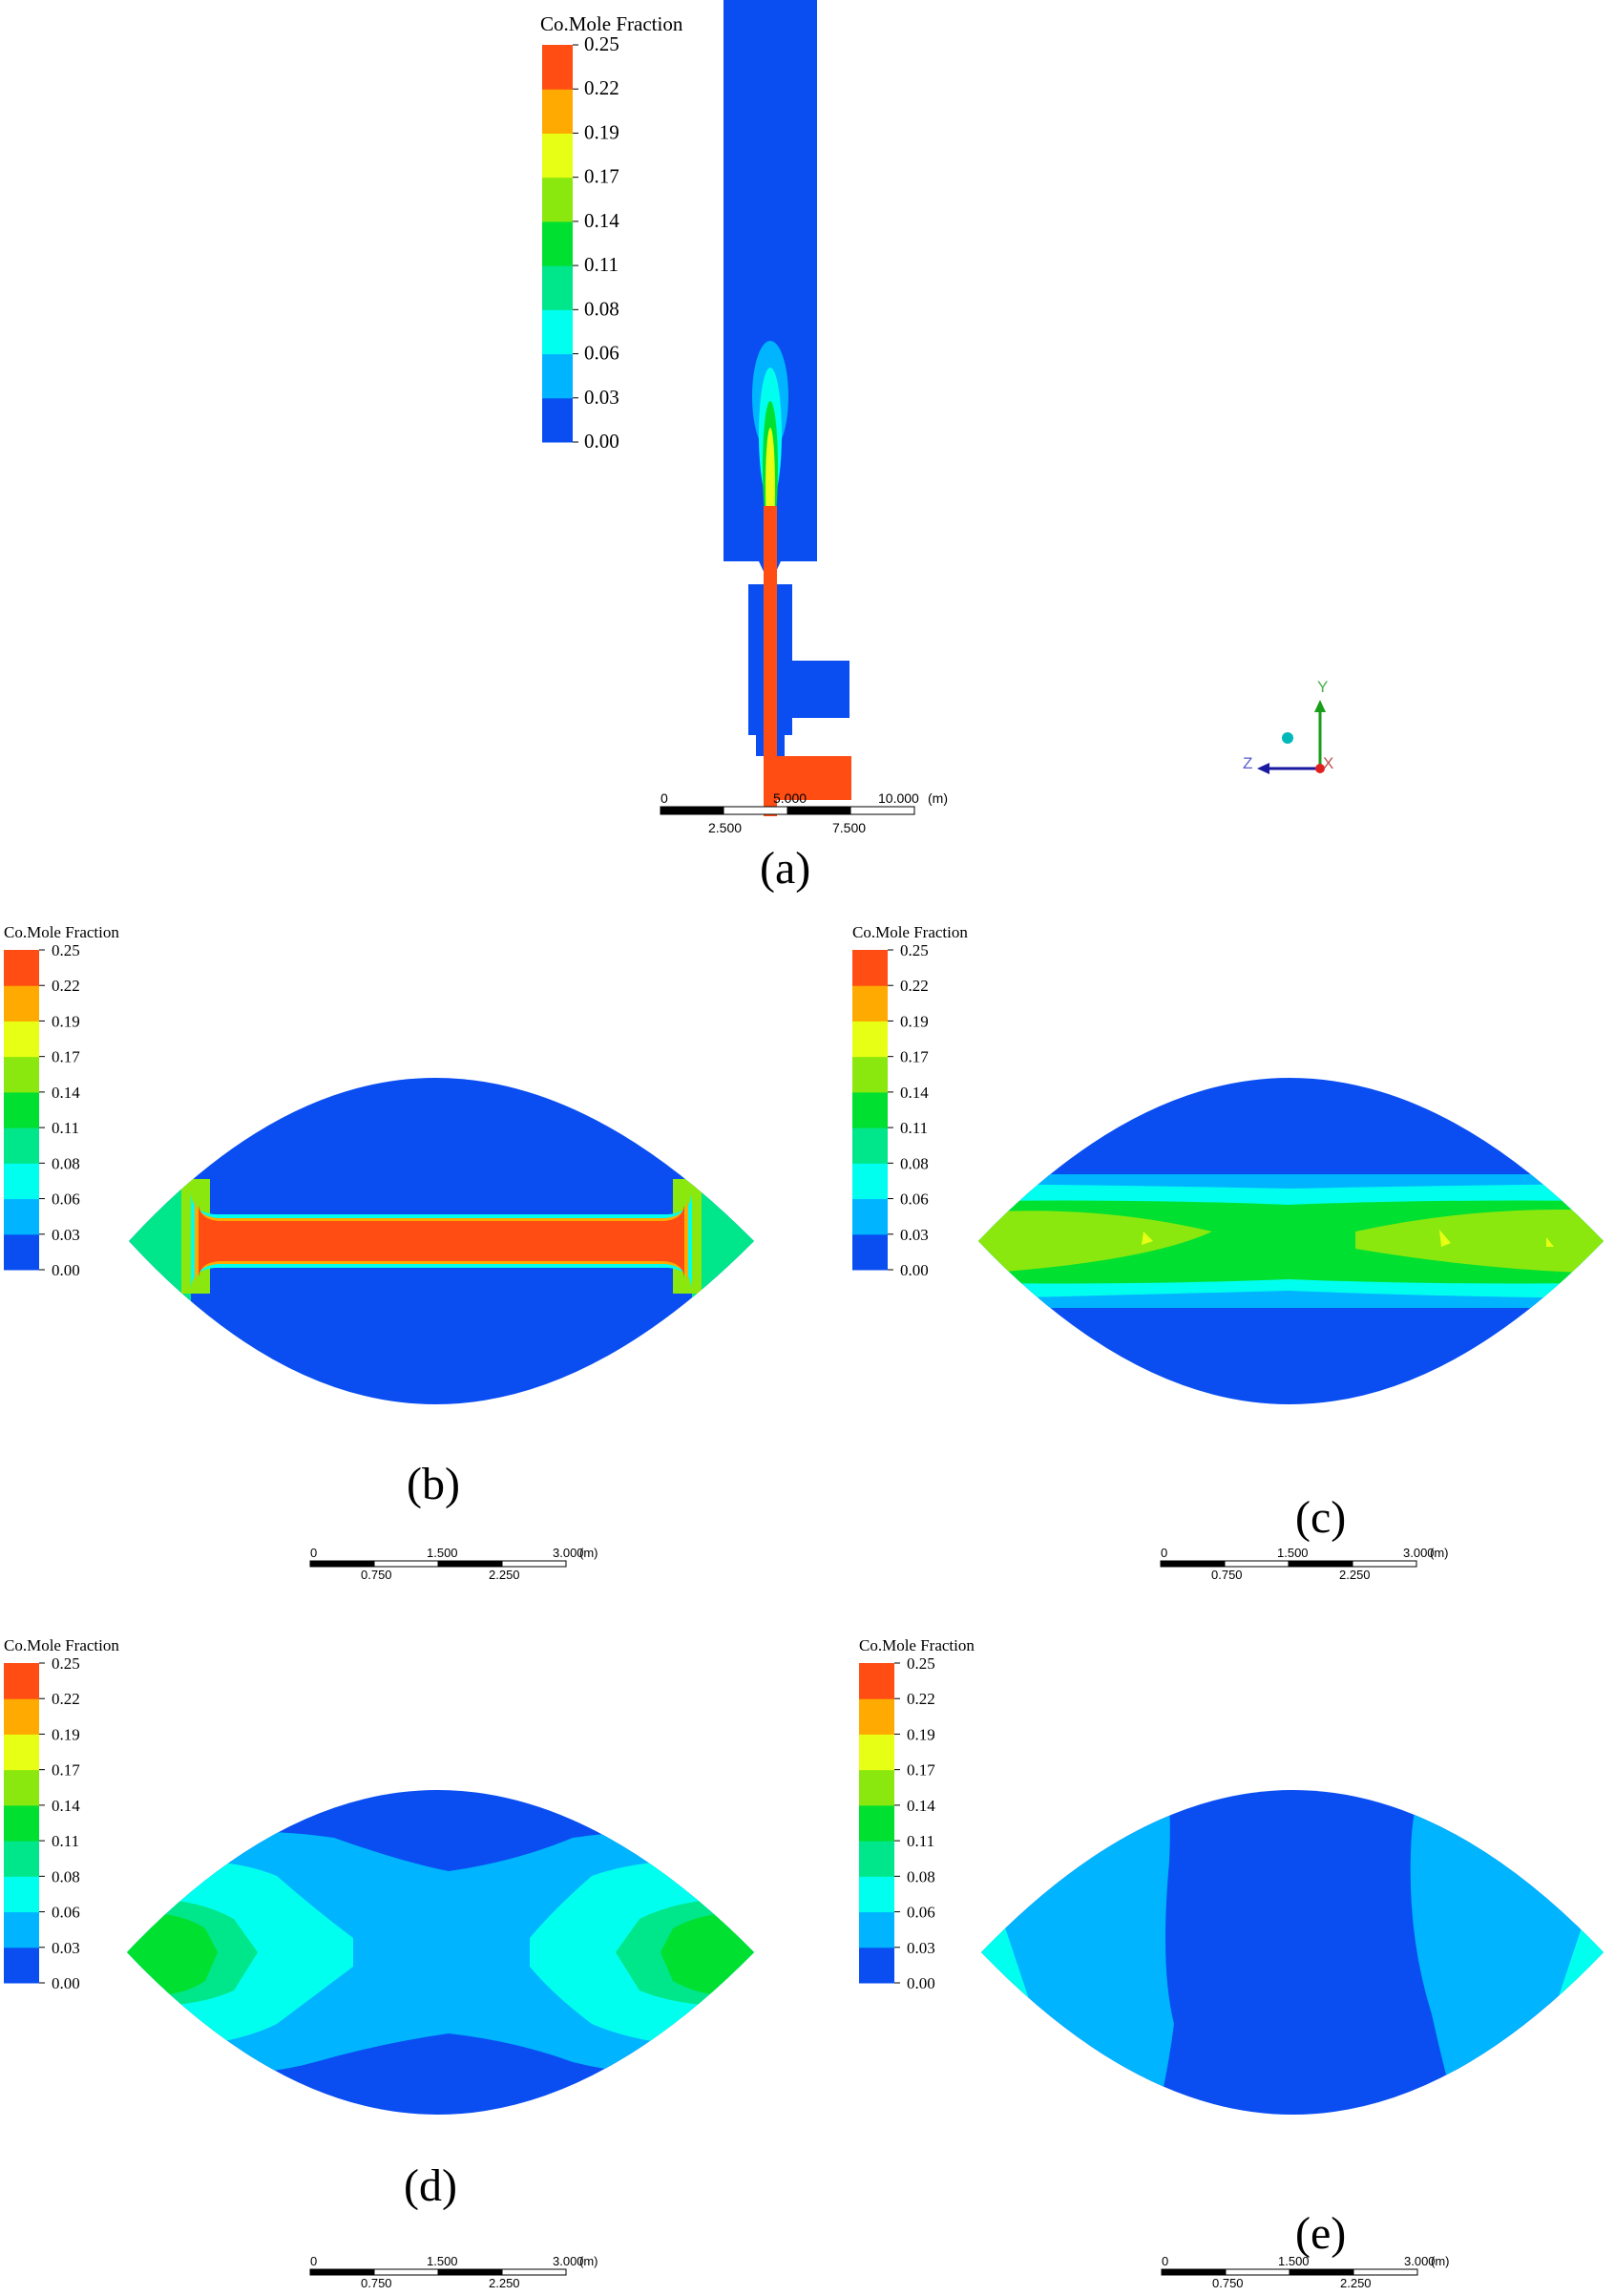 The image size is (1615, 2296). Describe the element at coordinates (1292, 1952) in the screenshot. I see `contour-e` at that location.